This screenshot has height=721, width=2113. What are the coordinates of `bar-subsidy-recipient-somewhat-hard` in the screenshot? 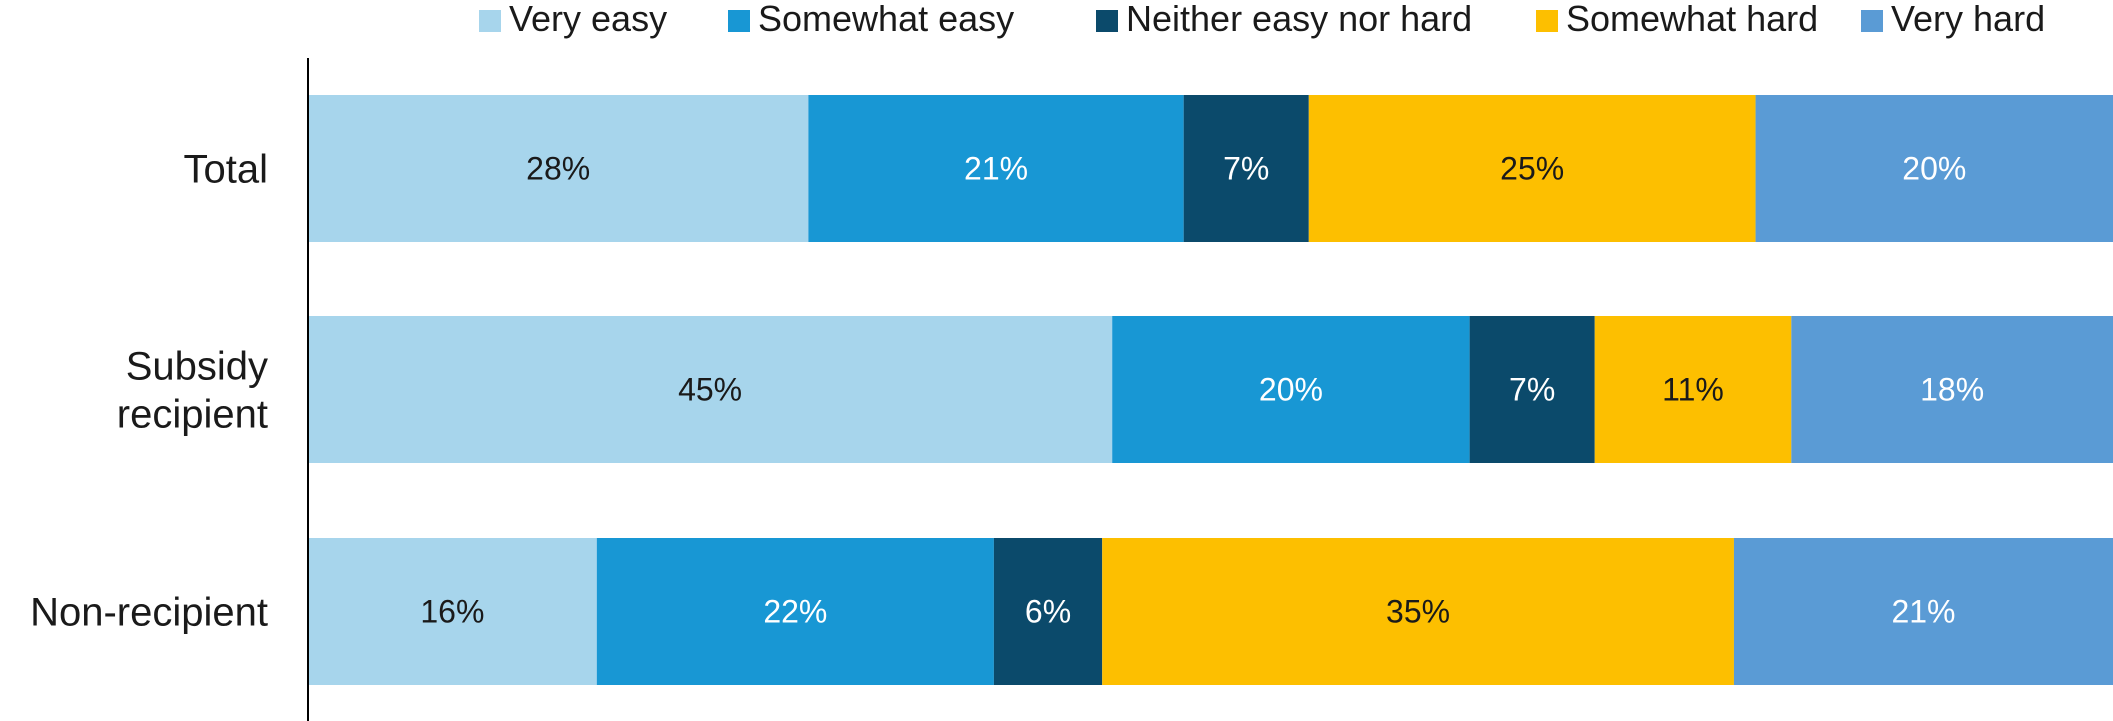 It's located at (1693, 389).